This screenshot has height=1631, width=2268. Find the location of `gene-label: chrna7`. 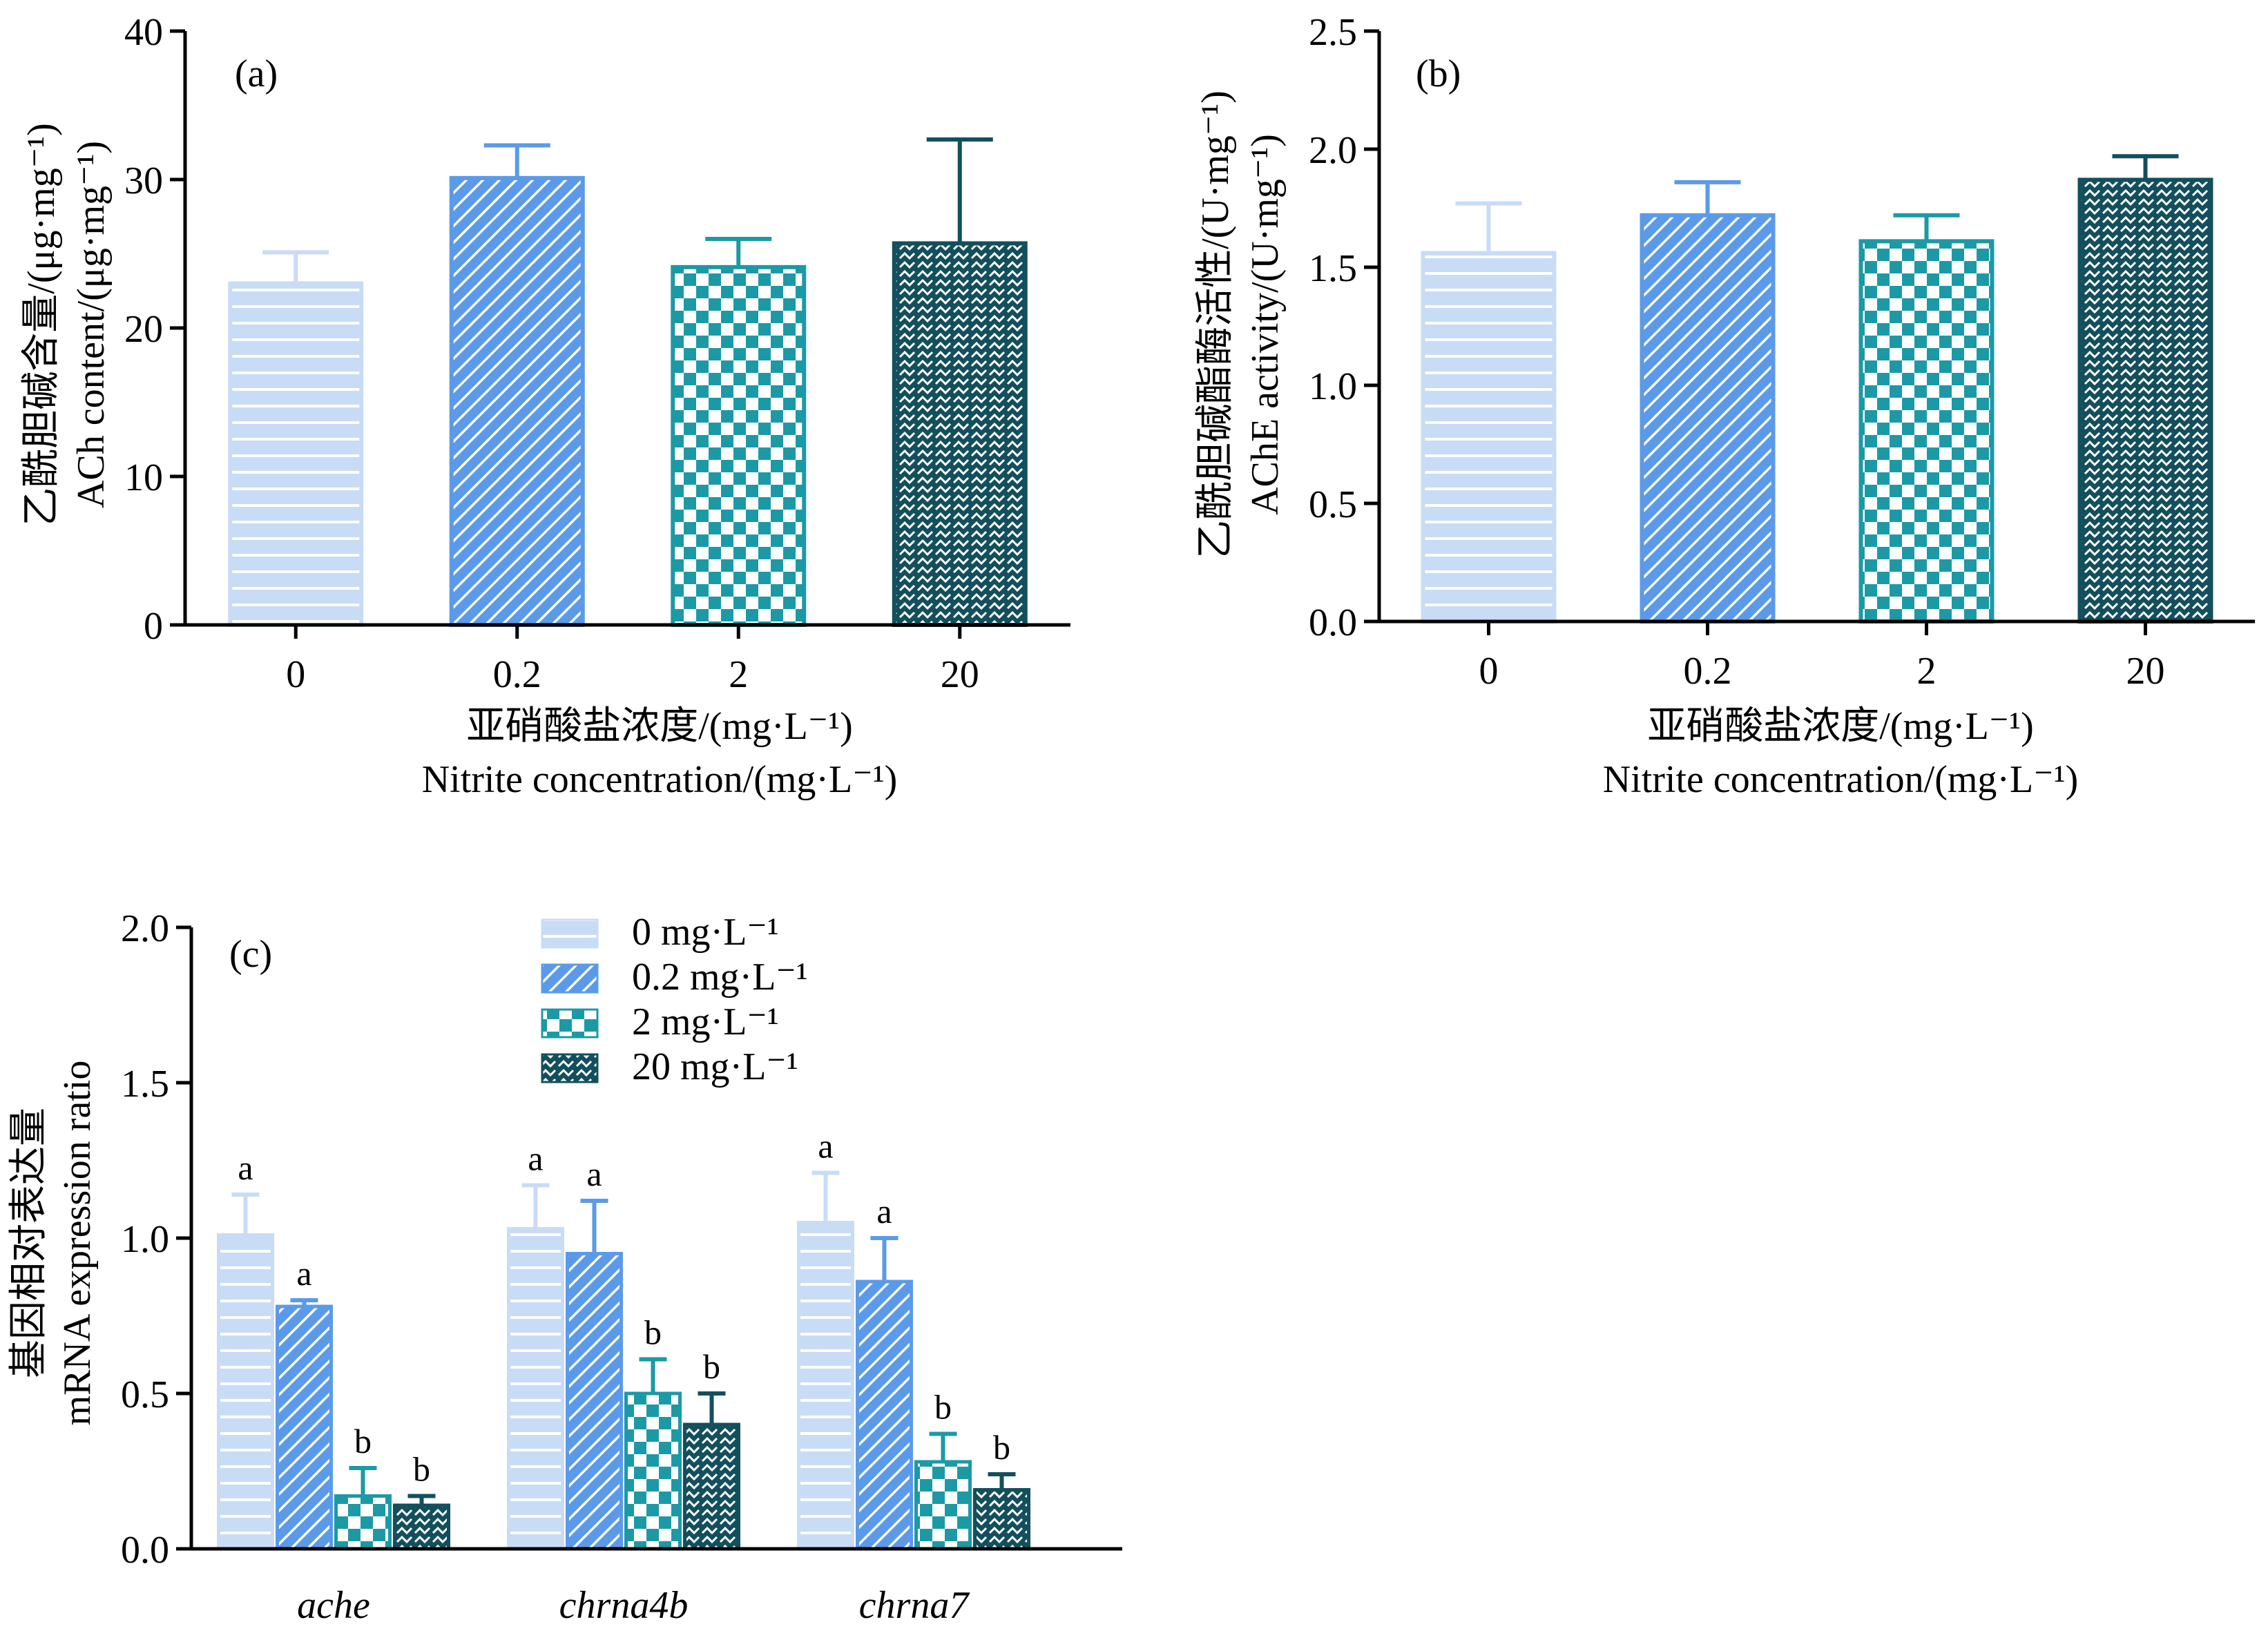

gene-label: chrna7 is located at coordinates (915, 1605).